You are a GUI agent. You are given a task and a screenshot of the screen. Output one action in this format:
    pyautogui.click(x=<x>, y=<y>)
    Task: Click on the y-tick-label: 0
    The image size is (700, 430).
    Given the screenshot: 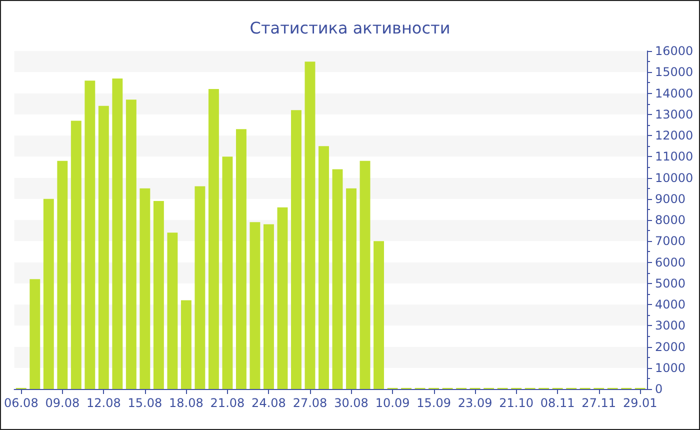 What is the action you would take?
    pyautogui.click(x=659, y=389)
    